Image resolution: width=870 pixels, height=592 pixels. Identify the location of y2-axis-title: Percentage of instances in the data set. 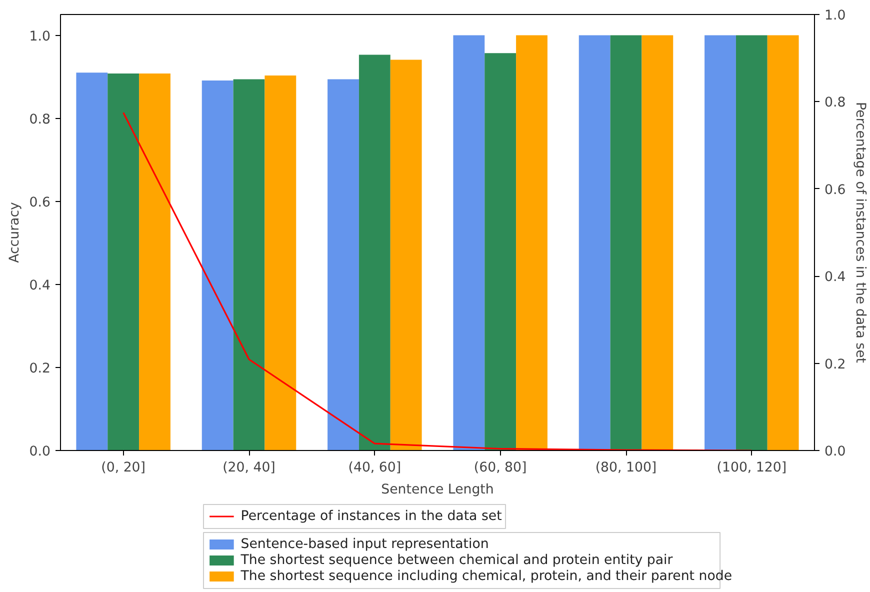
(860, 233).